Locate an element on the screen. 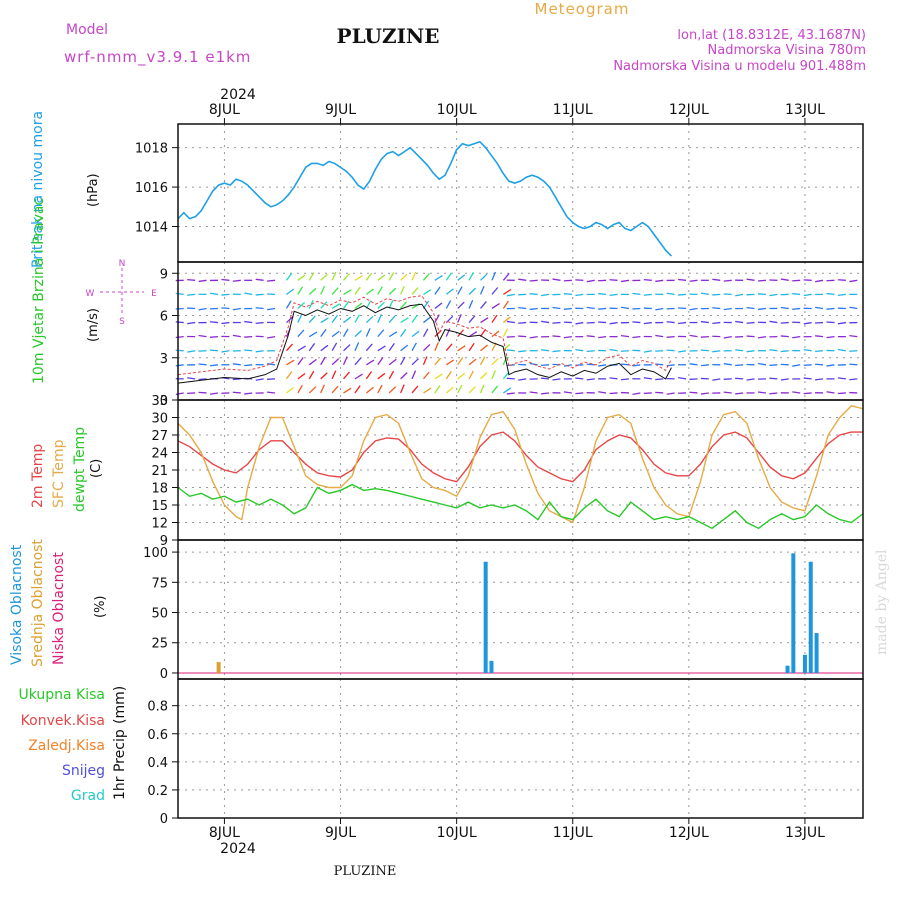  compass-s: S is located at coordinates (122, 322).